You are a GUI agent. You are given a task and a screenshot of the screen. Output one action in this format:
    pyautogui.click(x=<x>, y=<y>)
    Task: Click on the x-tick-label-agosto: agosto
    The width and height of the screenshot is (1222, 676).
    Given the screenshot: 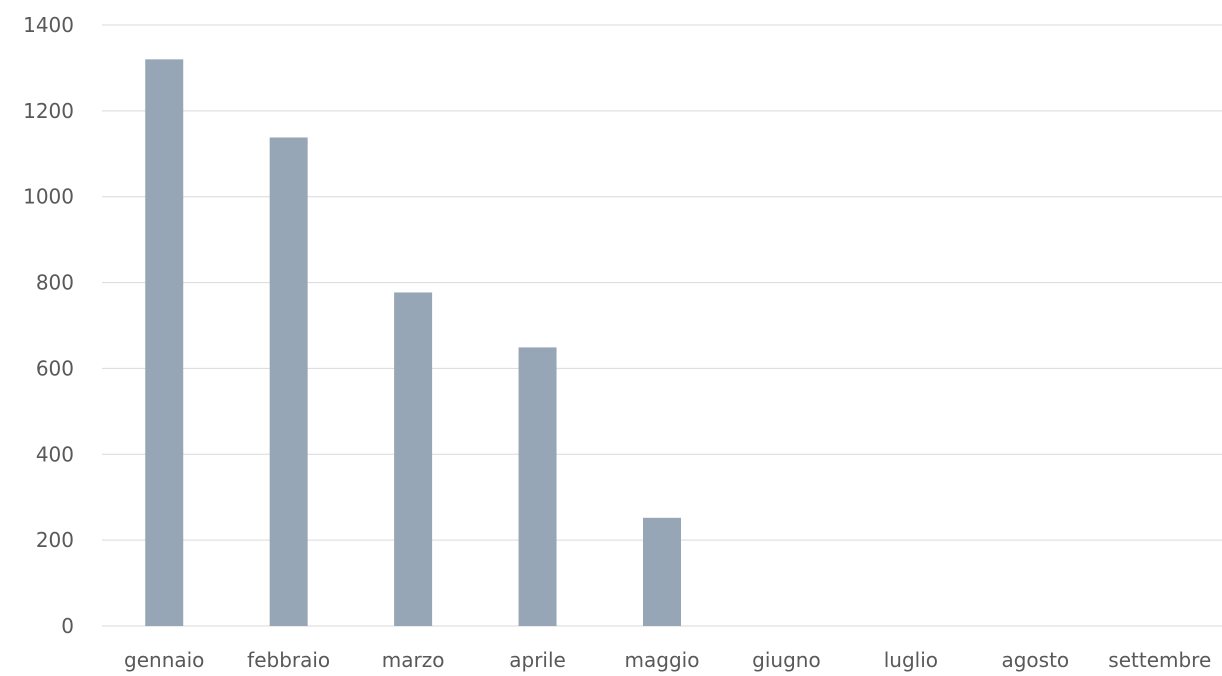 What is the action you would take?
    pyautogui.click(x=1035, y=660)
    